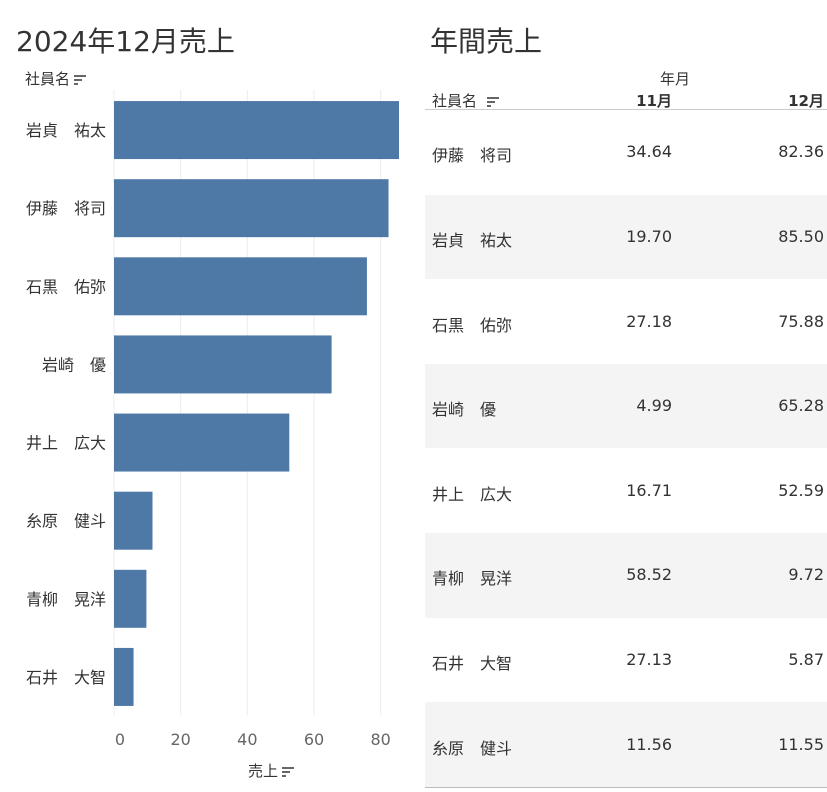 This screenshot has width=827, height=792. Describe the element at coordinates (66, 677) in the screenshot. I see `category-label: 石井 大智` at that location.